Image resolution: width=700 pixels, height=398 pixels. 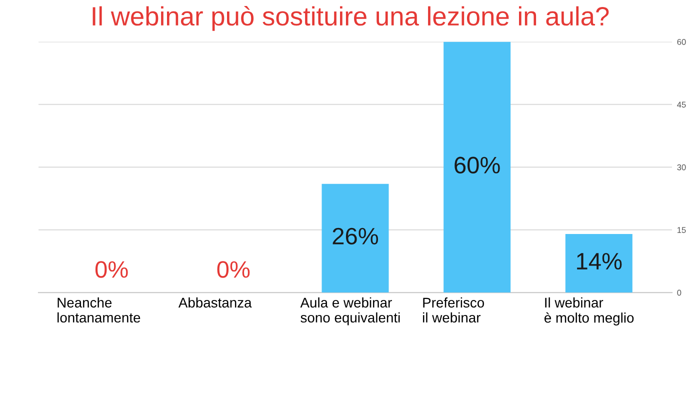 I want to click on x-tick-label: Preferisco il webinar, so click(x=453, y=310).